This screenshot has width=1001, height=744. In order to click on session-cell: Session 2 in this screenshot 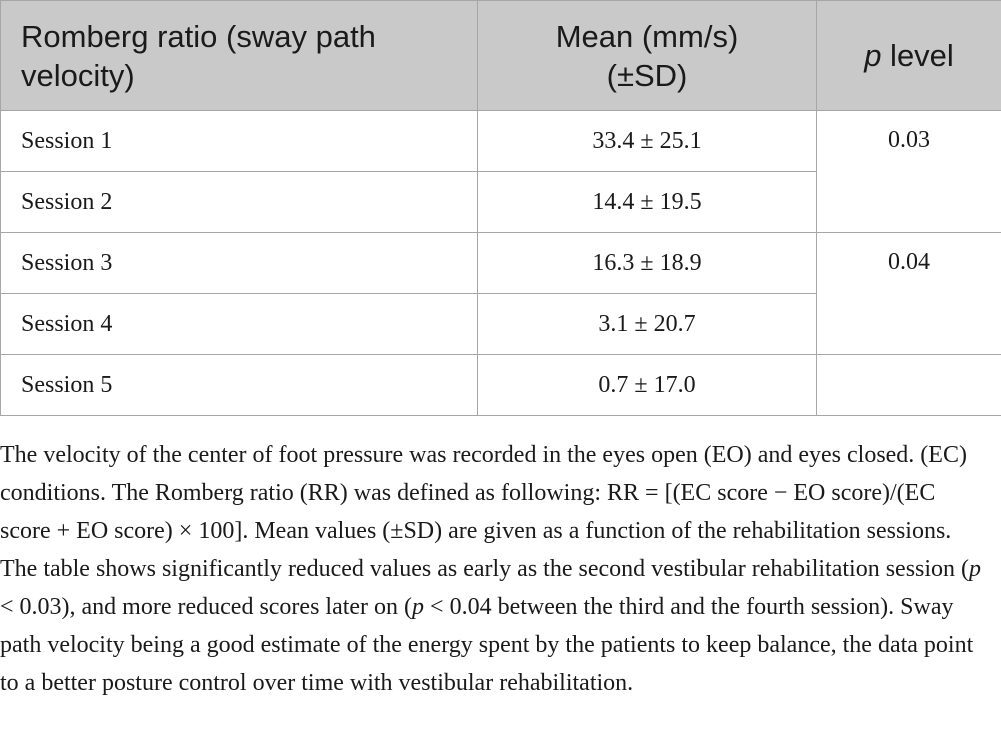, I will do `click(239, 202)`.